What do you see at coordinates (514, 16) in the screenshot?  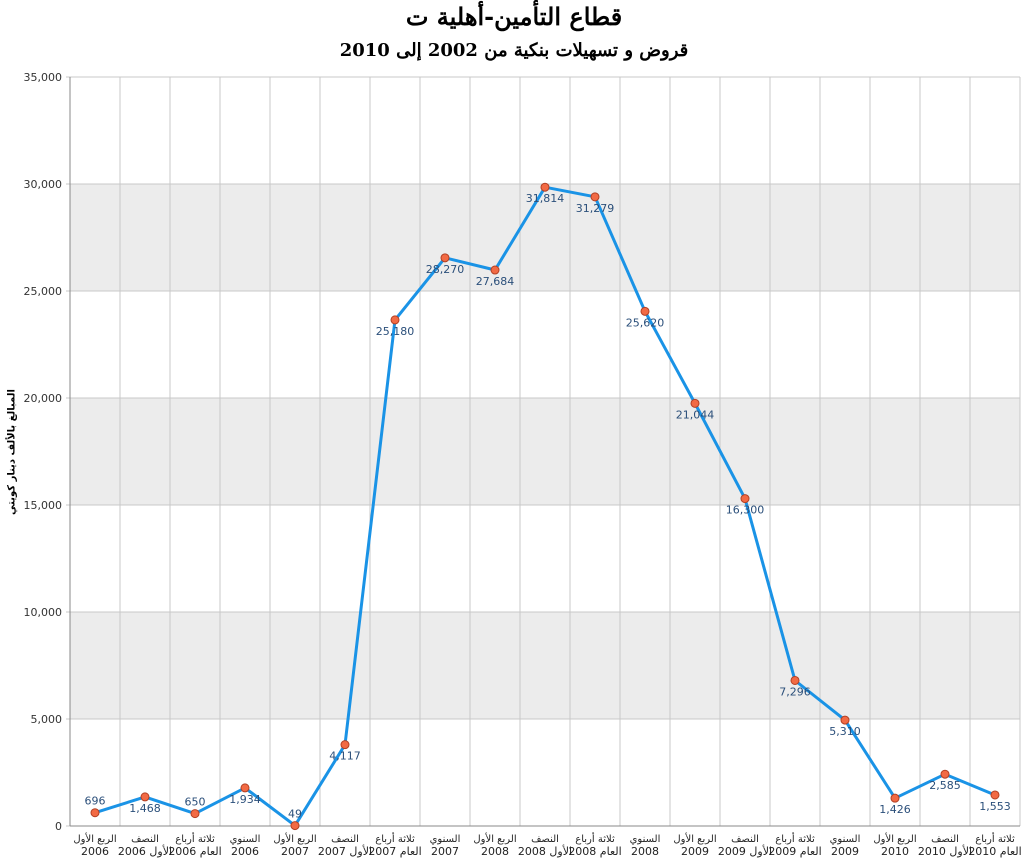 I see `chart-title: قطاع التأمين-أهلية ت` at bounding box center [514, 16].